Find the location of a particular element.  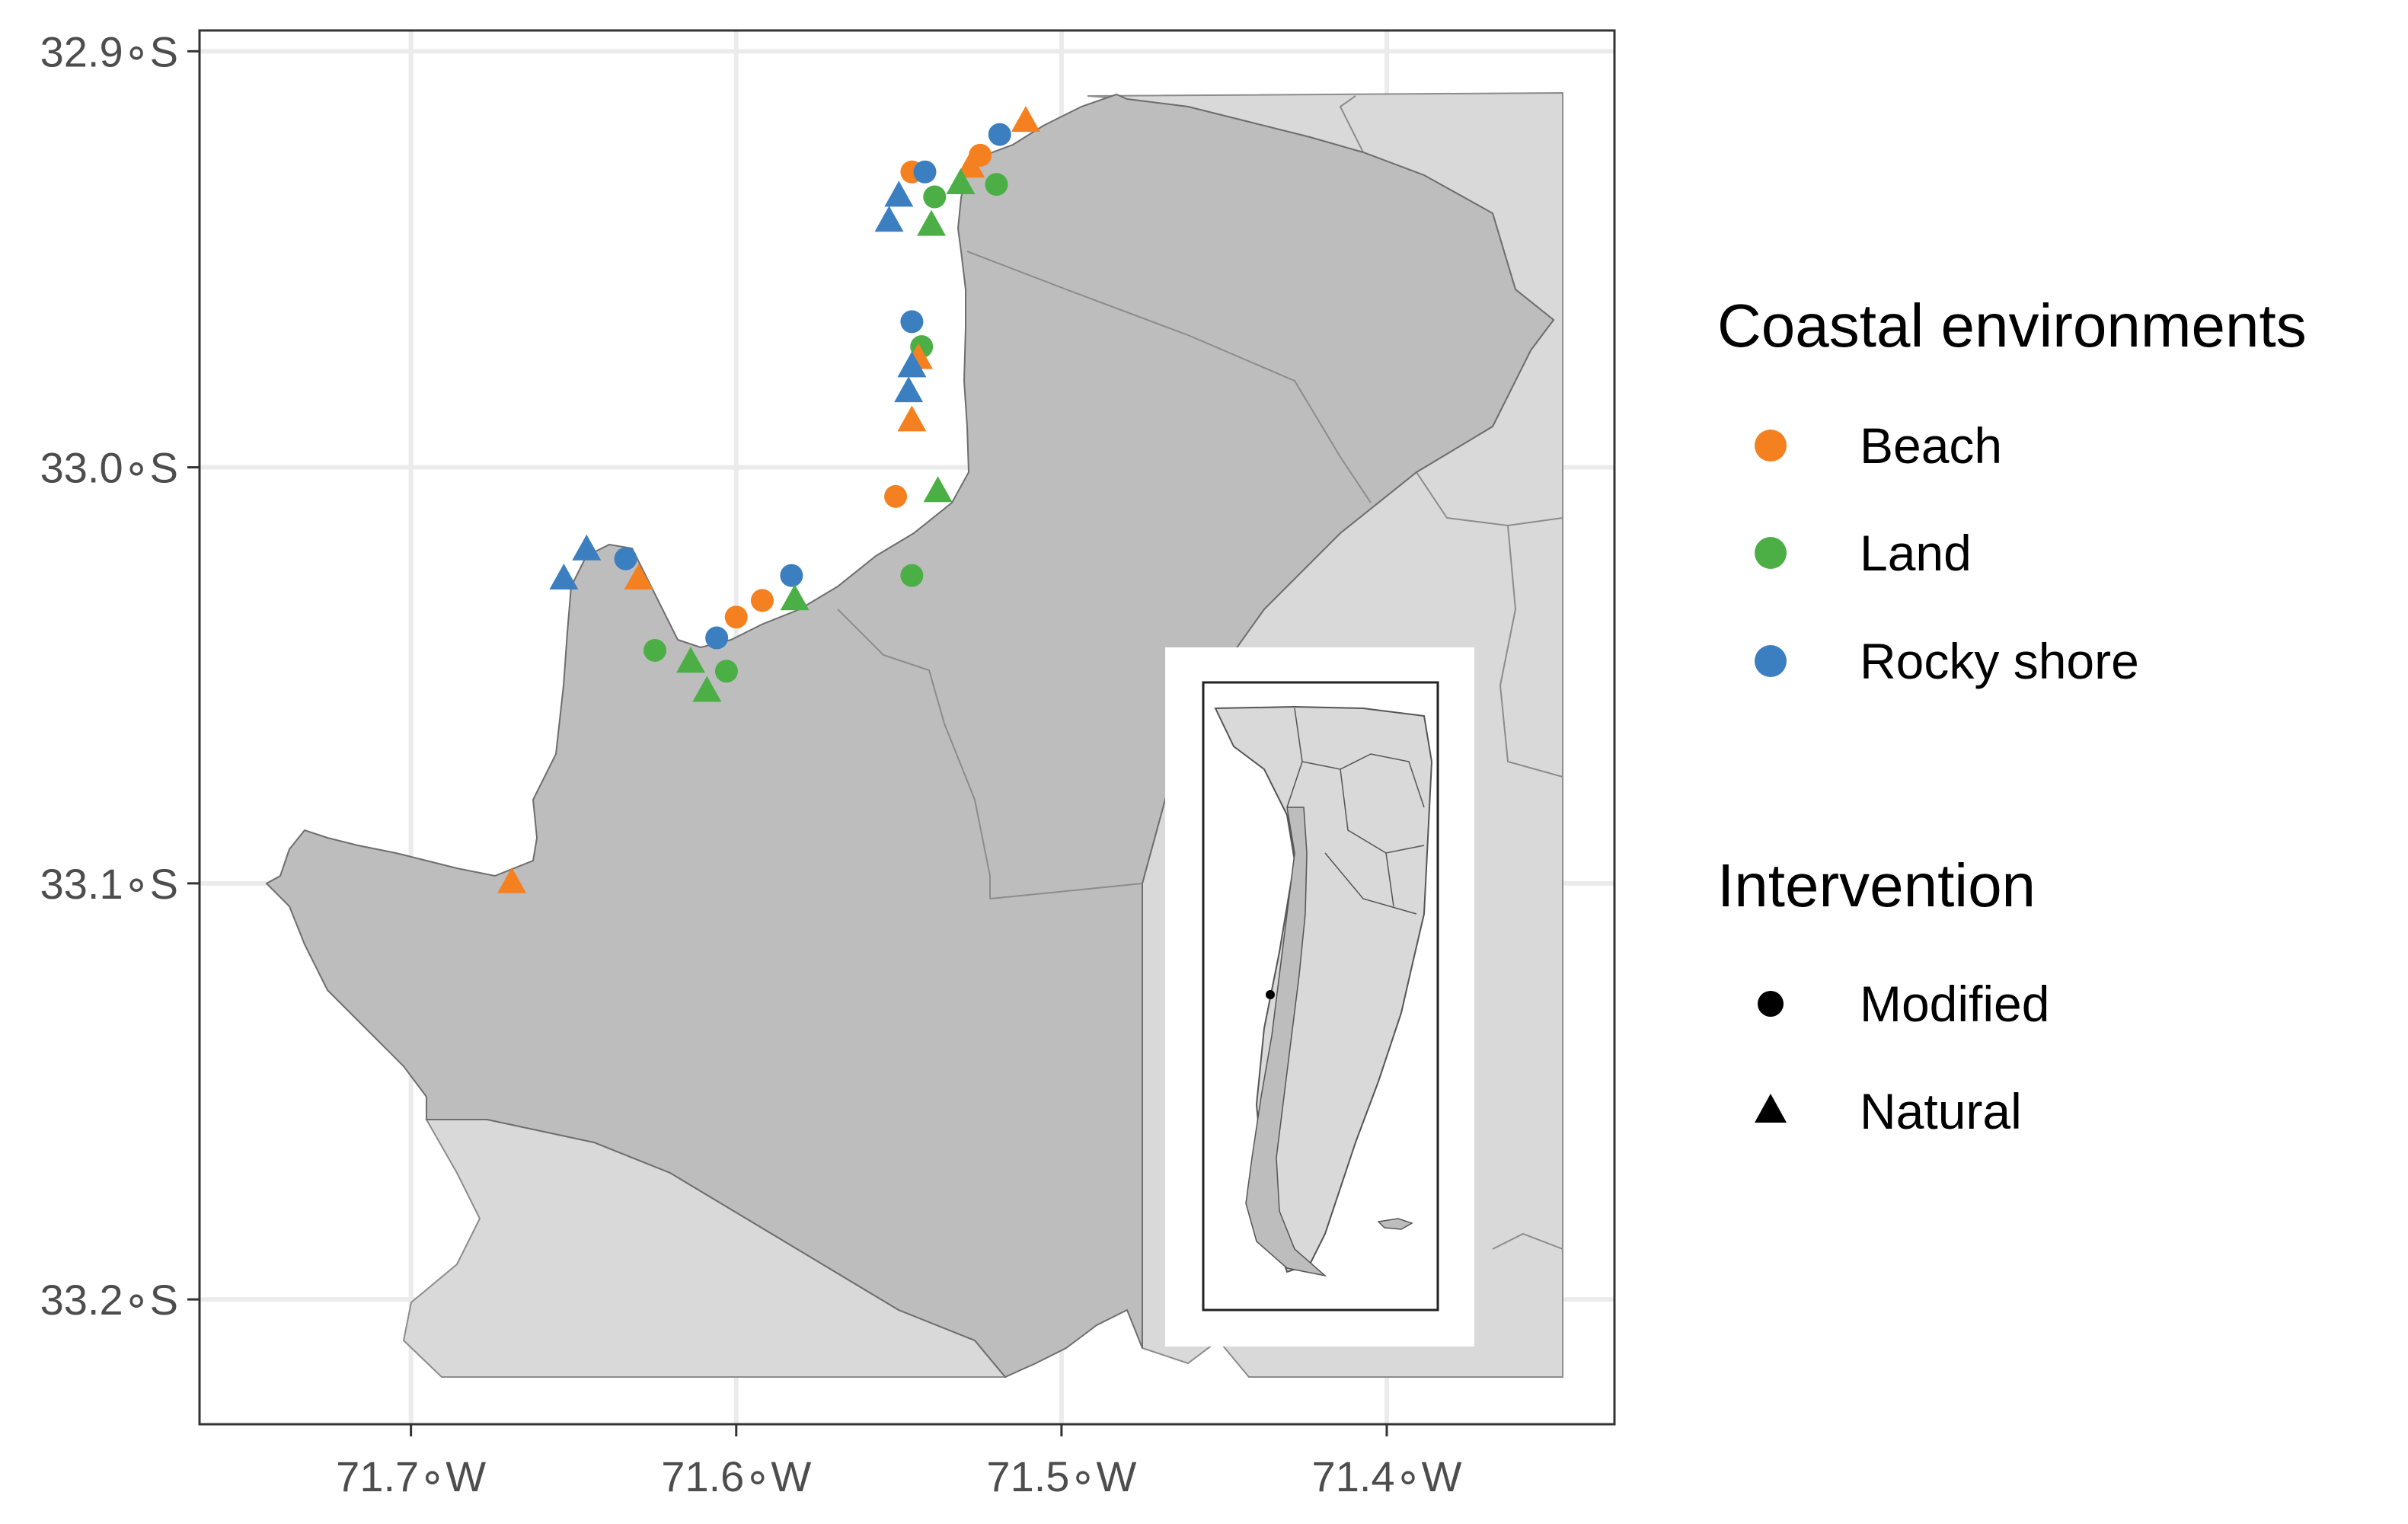

inset-map is located at coordinates (1320, 997).